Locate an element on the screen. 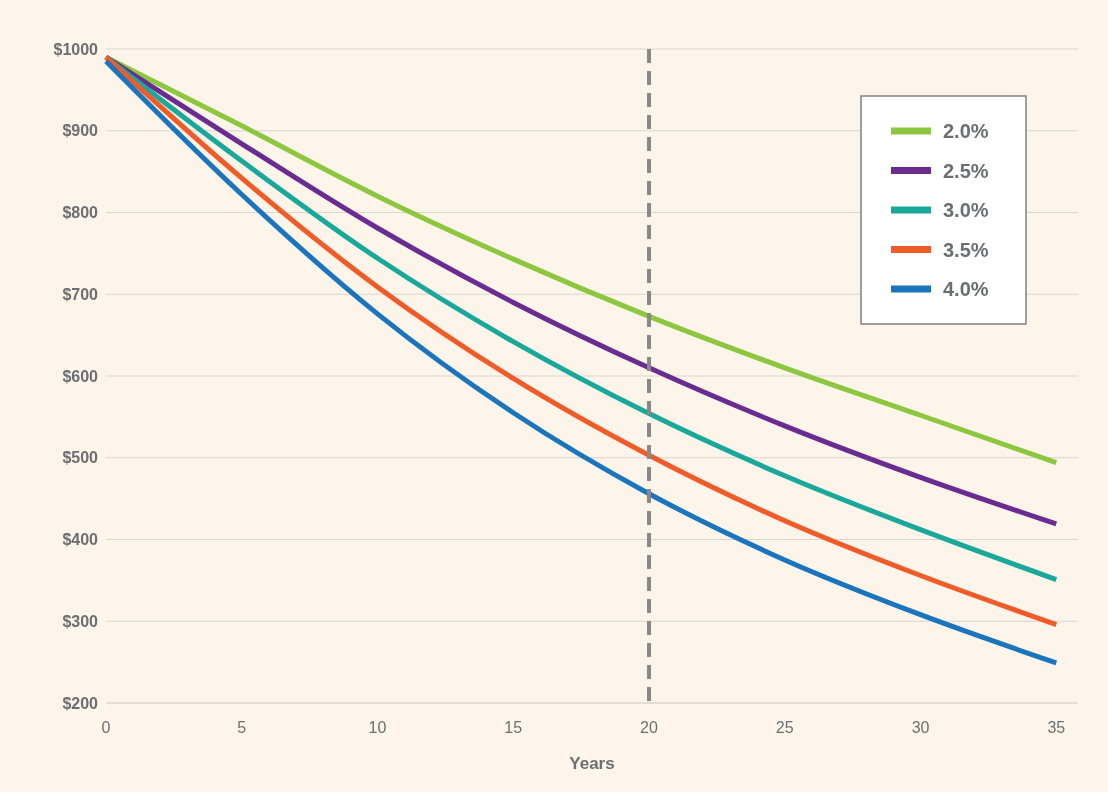  y-tick-label: $900 is located at coordinates (80, 131).